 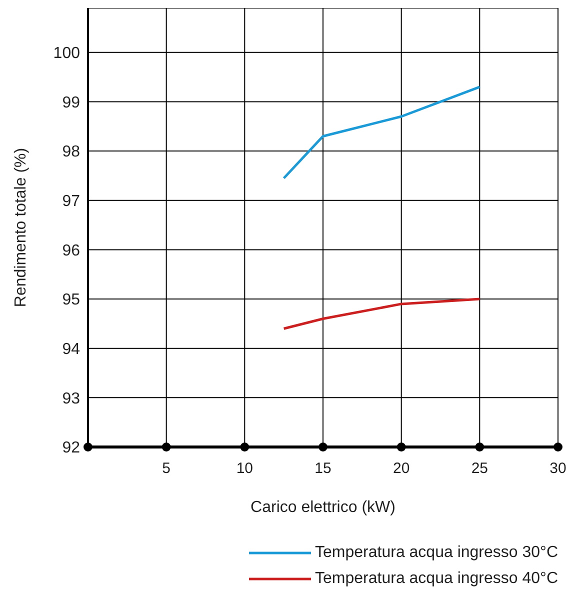 What do you see at coordinates (323, 468) in the screenshot?
I see `x-tick-label: 15` at bounding box center [323, 468].